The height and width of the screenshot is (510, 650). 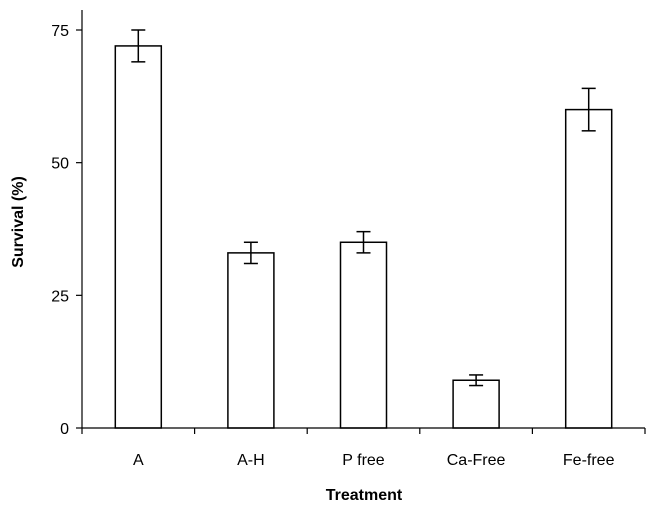 I want to click on bar-a, so click(x=138, y=237).